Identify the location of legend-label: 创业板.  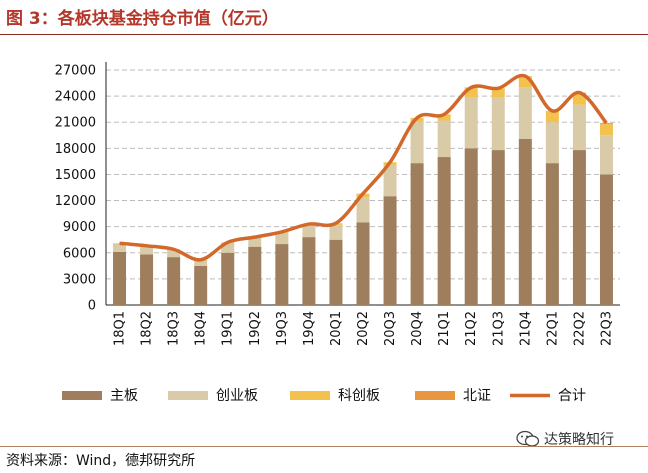
(237, 396).